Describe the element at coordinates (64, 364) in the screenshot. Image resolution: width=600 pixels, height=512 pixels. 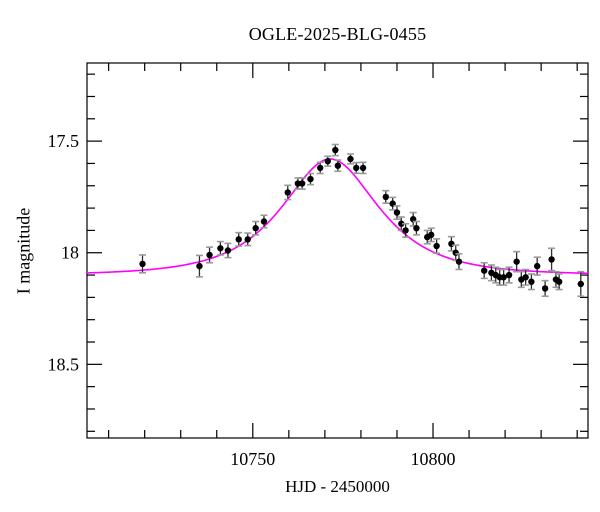
I see `y-tick-label: 18.5` at that location.